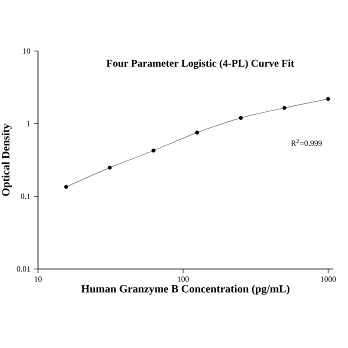 The width and height of the screenshot is (348, 348). I want to click on text: Four Parameter Logistic (4-PL) Curve Fit, so click(200, 64).